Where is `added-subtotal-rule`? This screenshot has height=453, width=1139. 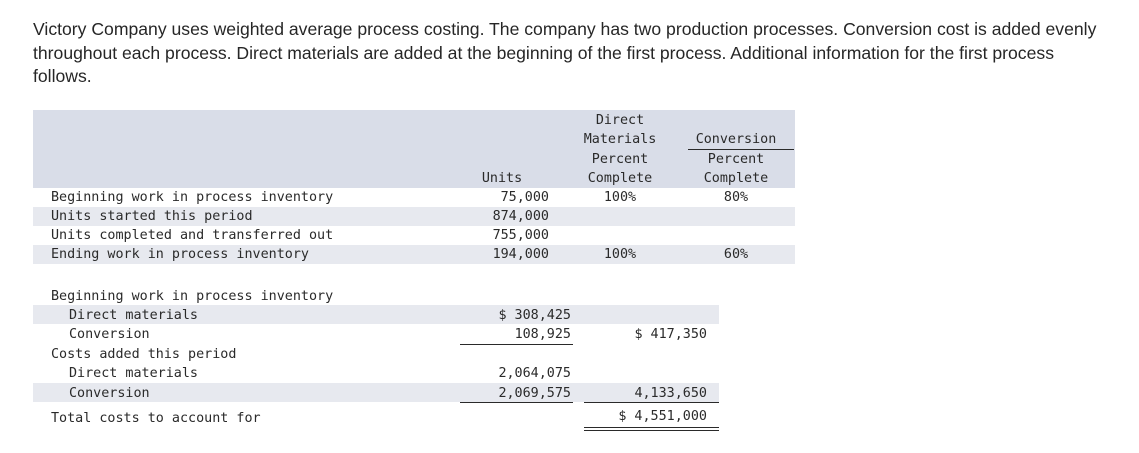 added-subtotal-rule is located at coordinates (516, 402).